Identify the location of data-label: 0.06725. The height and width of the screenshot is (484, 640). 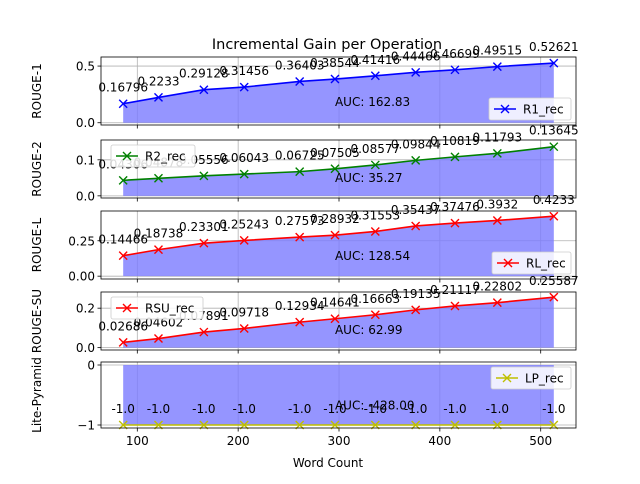
(300, 156).